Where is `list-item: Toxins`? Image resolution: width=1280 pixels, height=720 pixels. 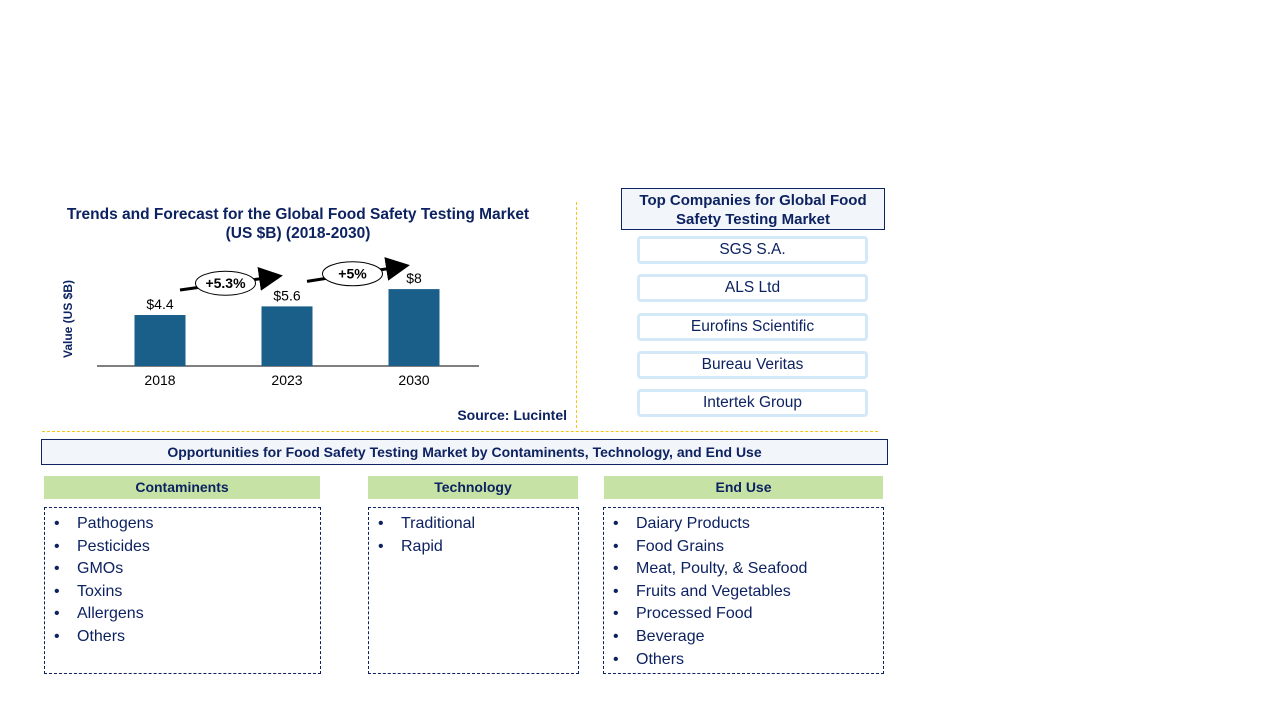
list-item: Toxins is located at coordinates (182, 592).